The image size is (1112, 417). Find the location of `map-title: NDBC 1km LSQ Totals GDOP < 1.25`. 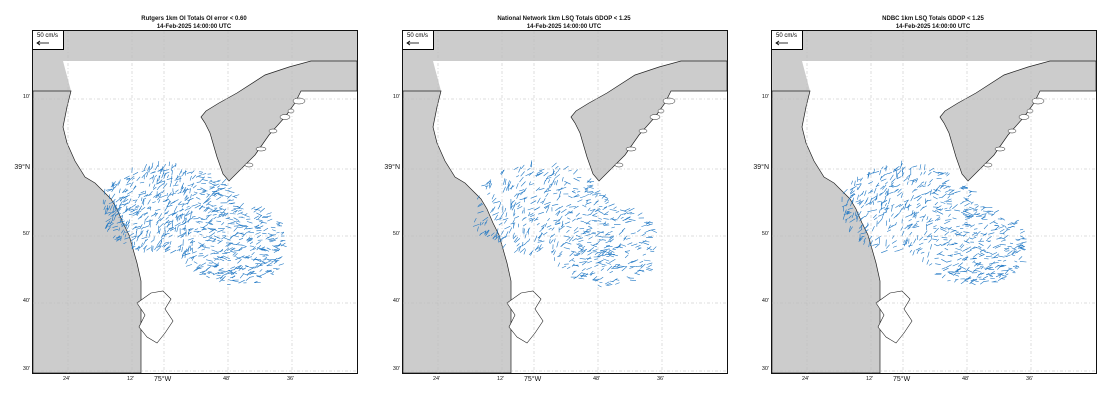

map-title: NDBC 1km LSQ Totals GDOP < 1.25 is located at coordinates (933, 19).